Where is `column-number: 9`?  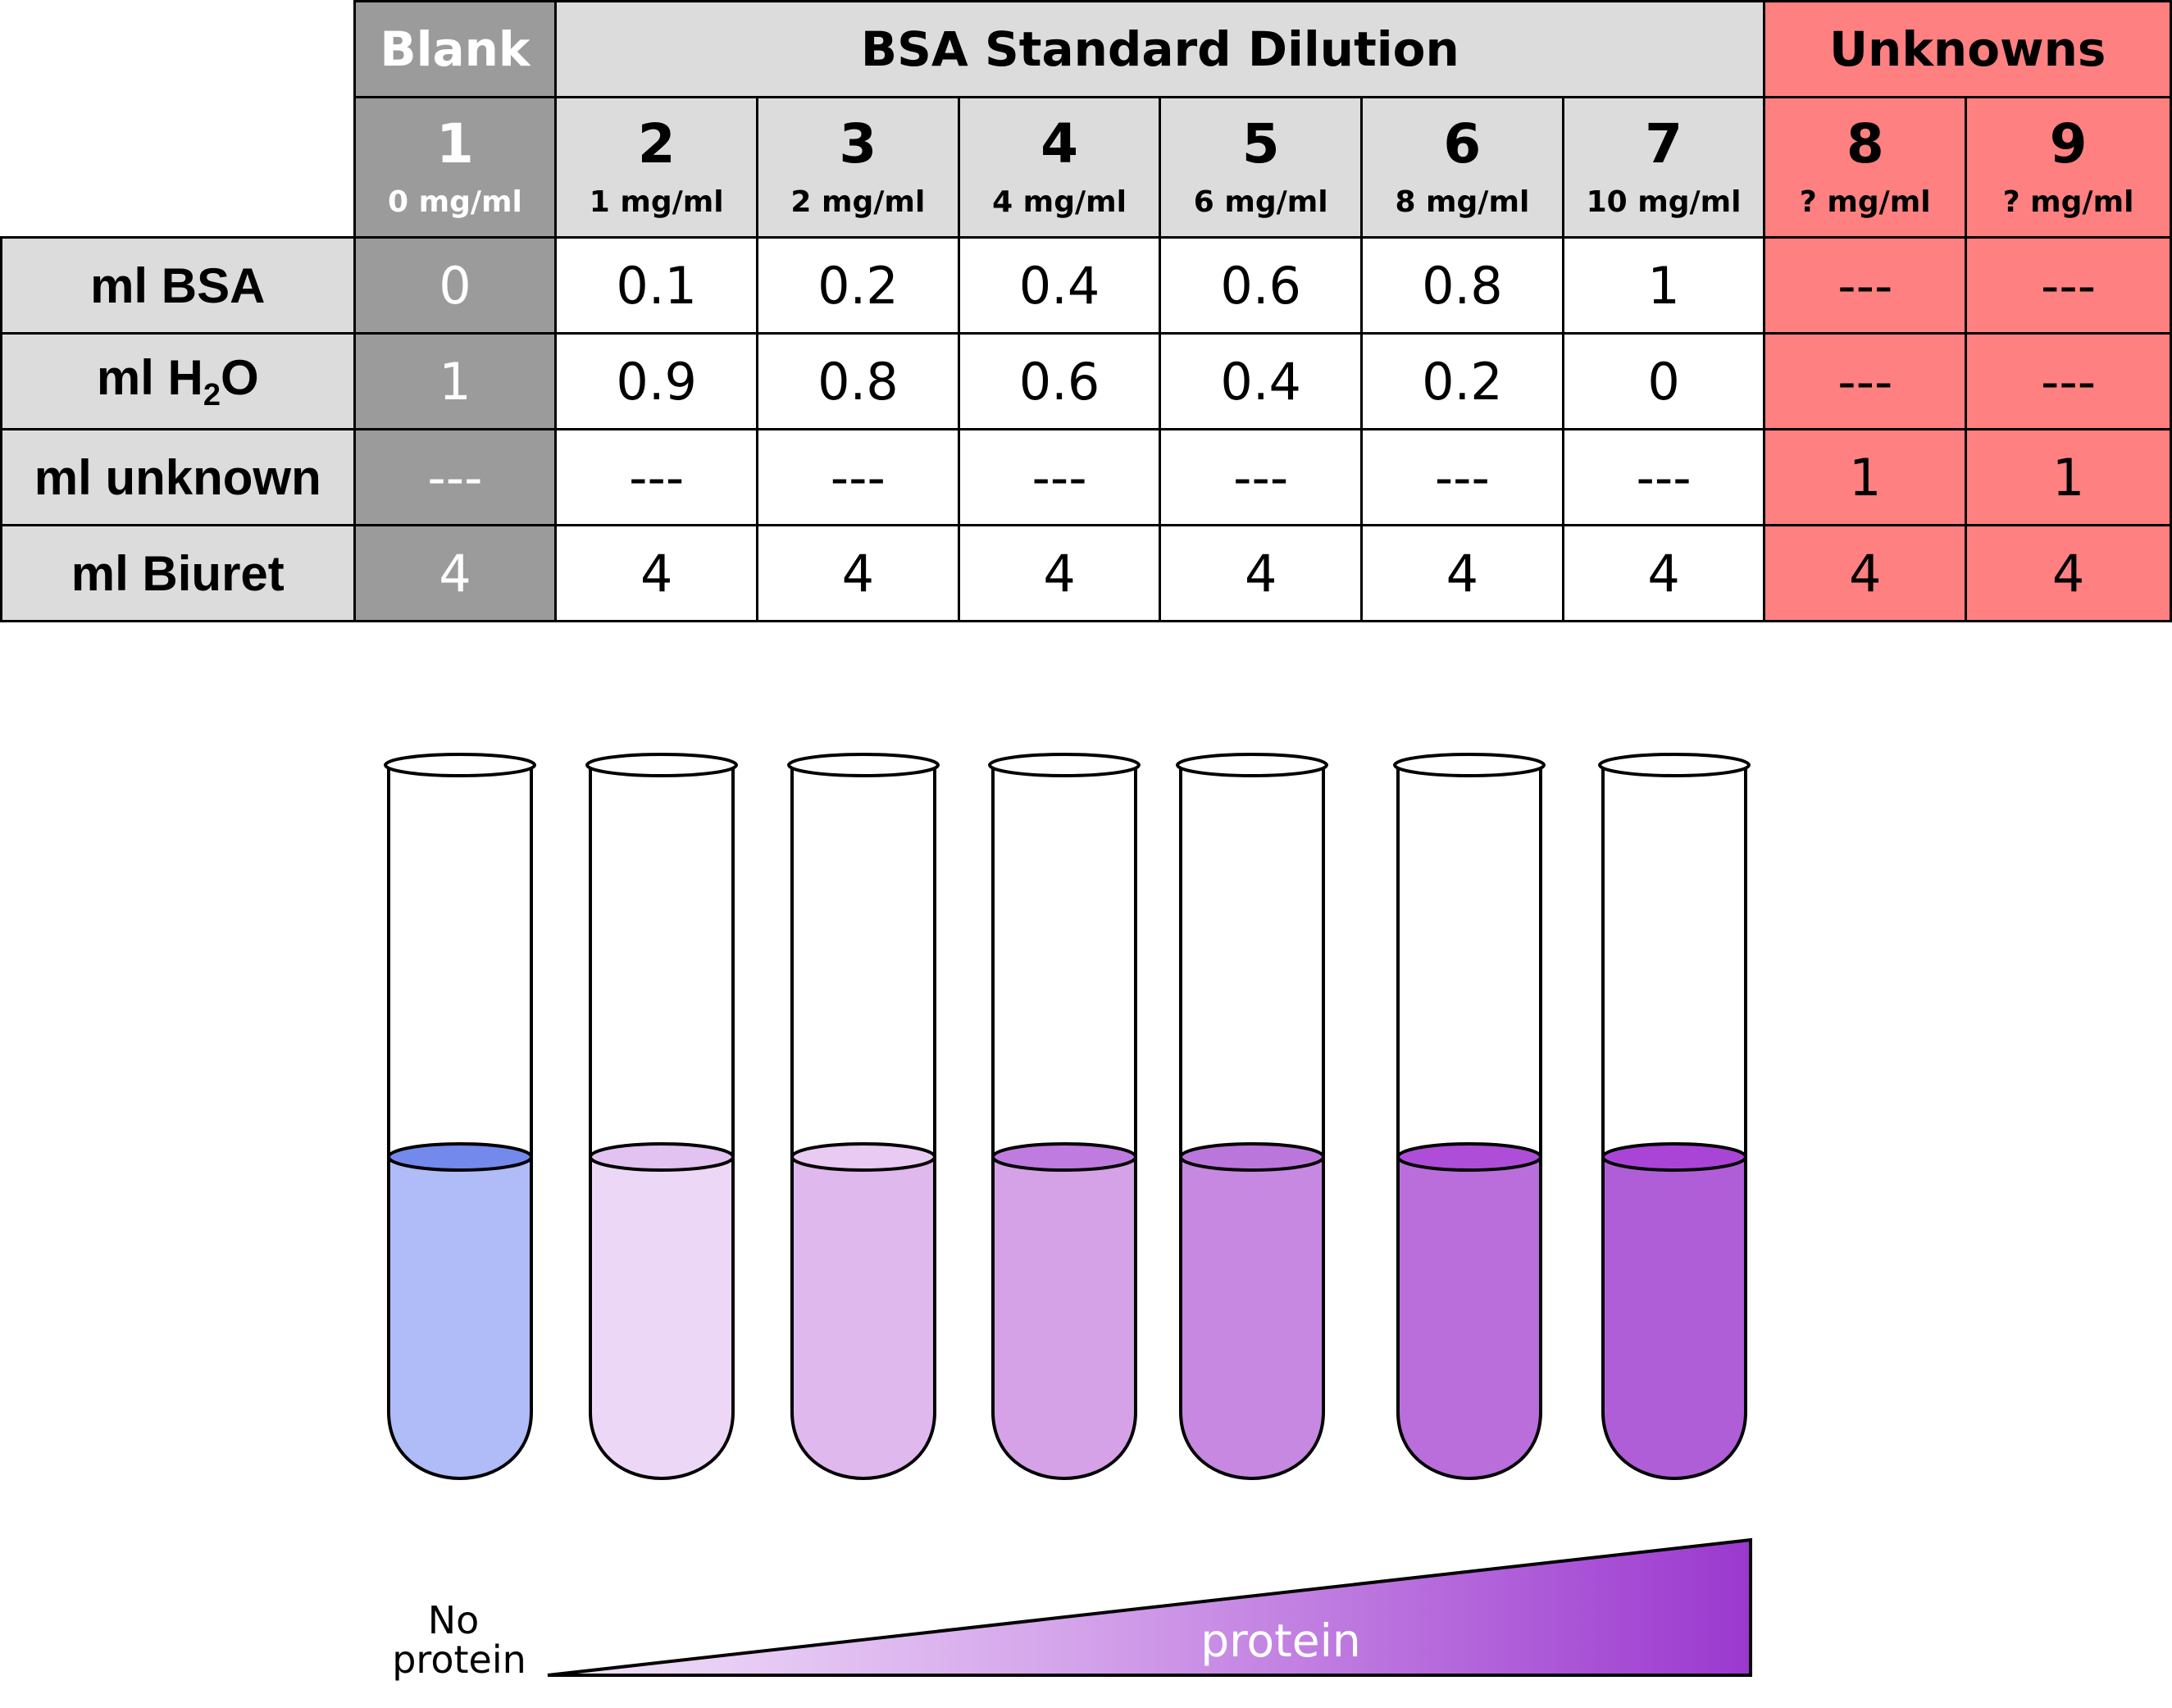
column-number: 9 is located at coordinates (2068, 143).